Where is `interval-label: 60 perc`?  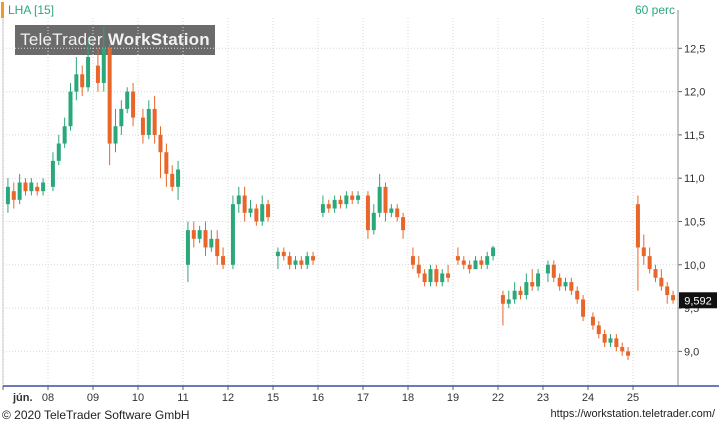
interval-label: 60 perc is located at coordinates (654, 10).